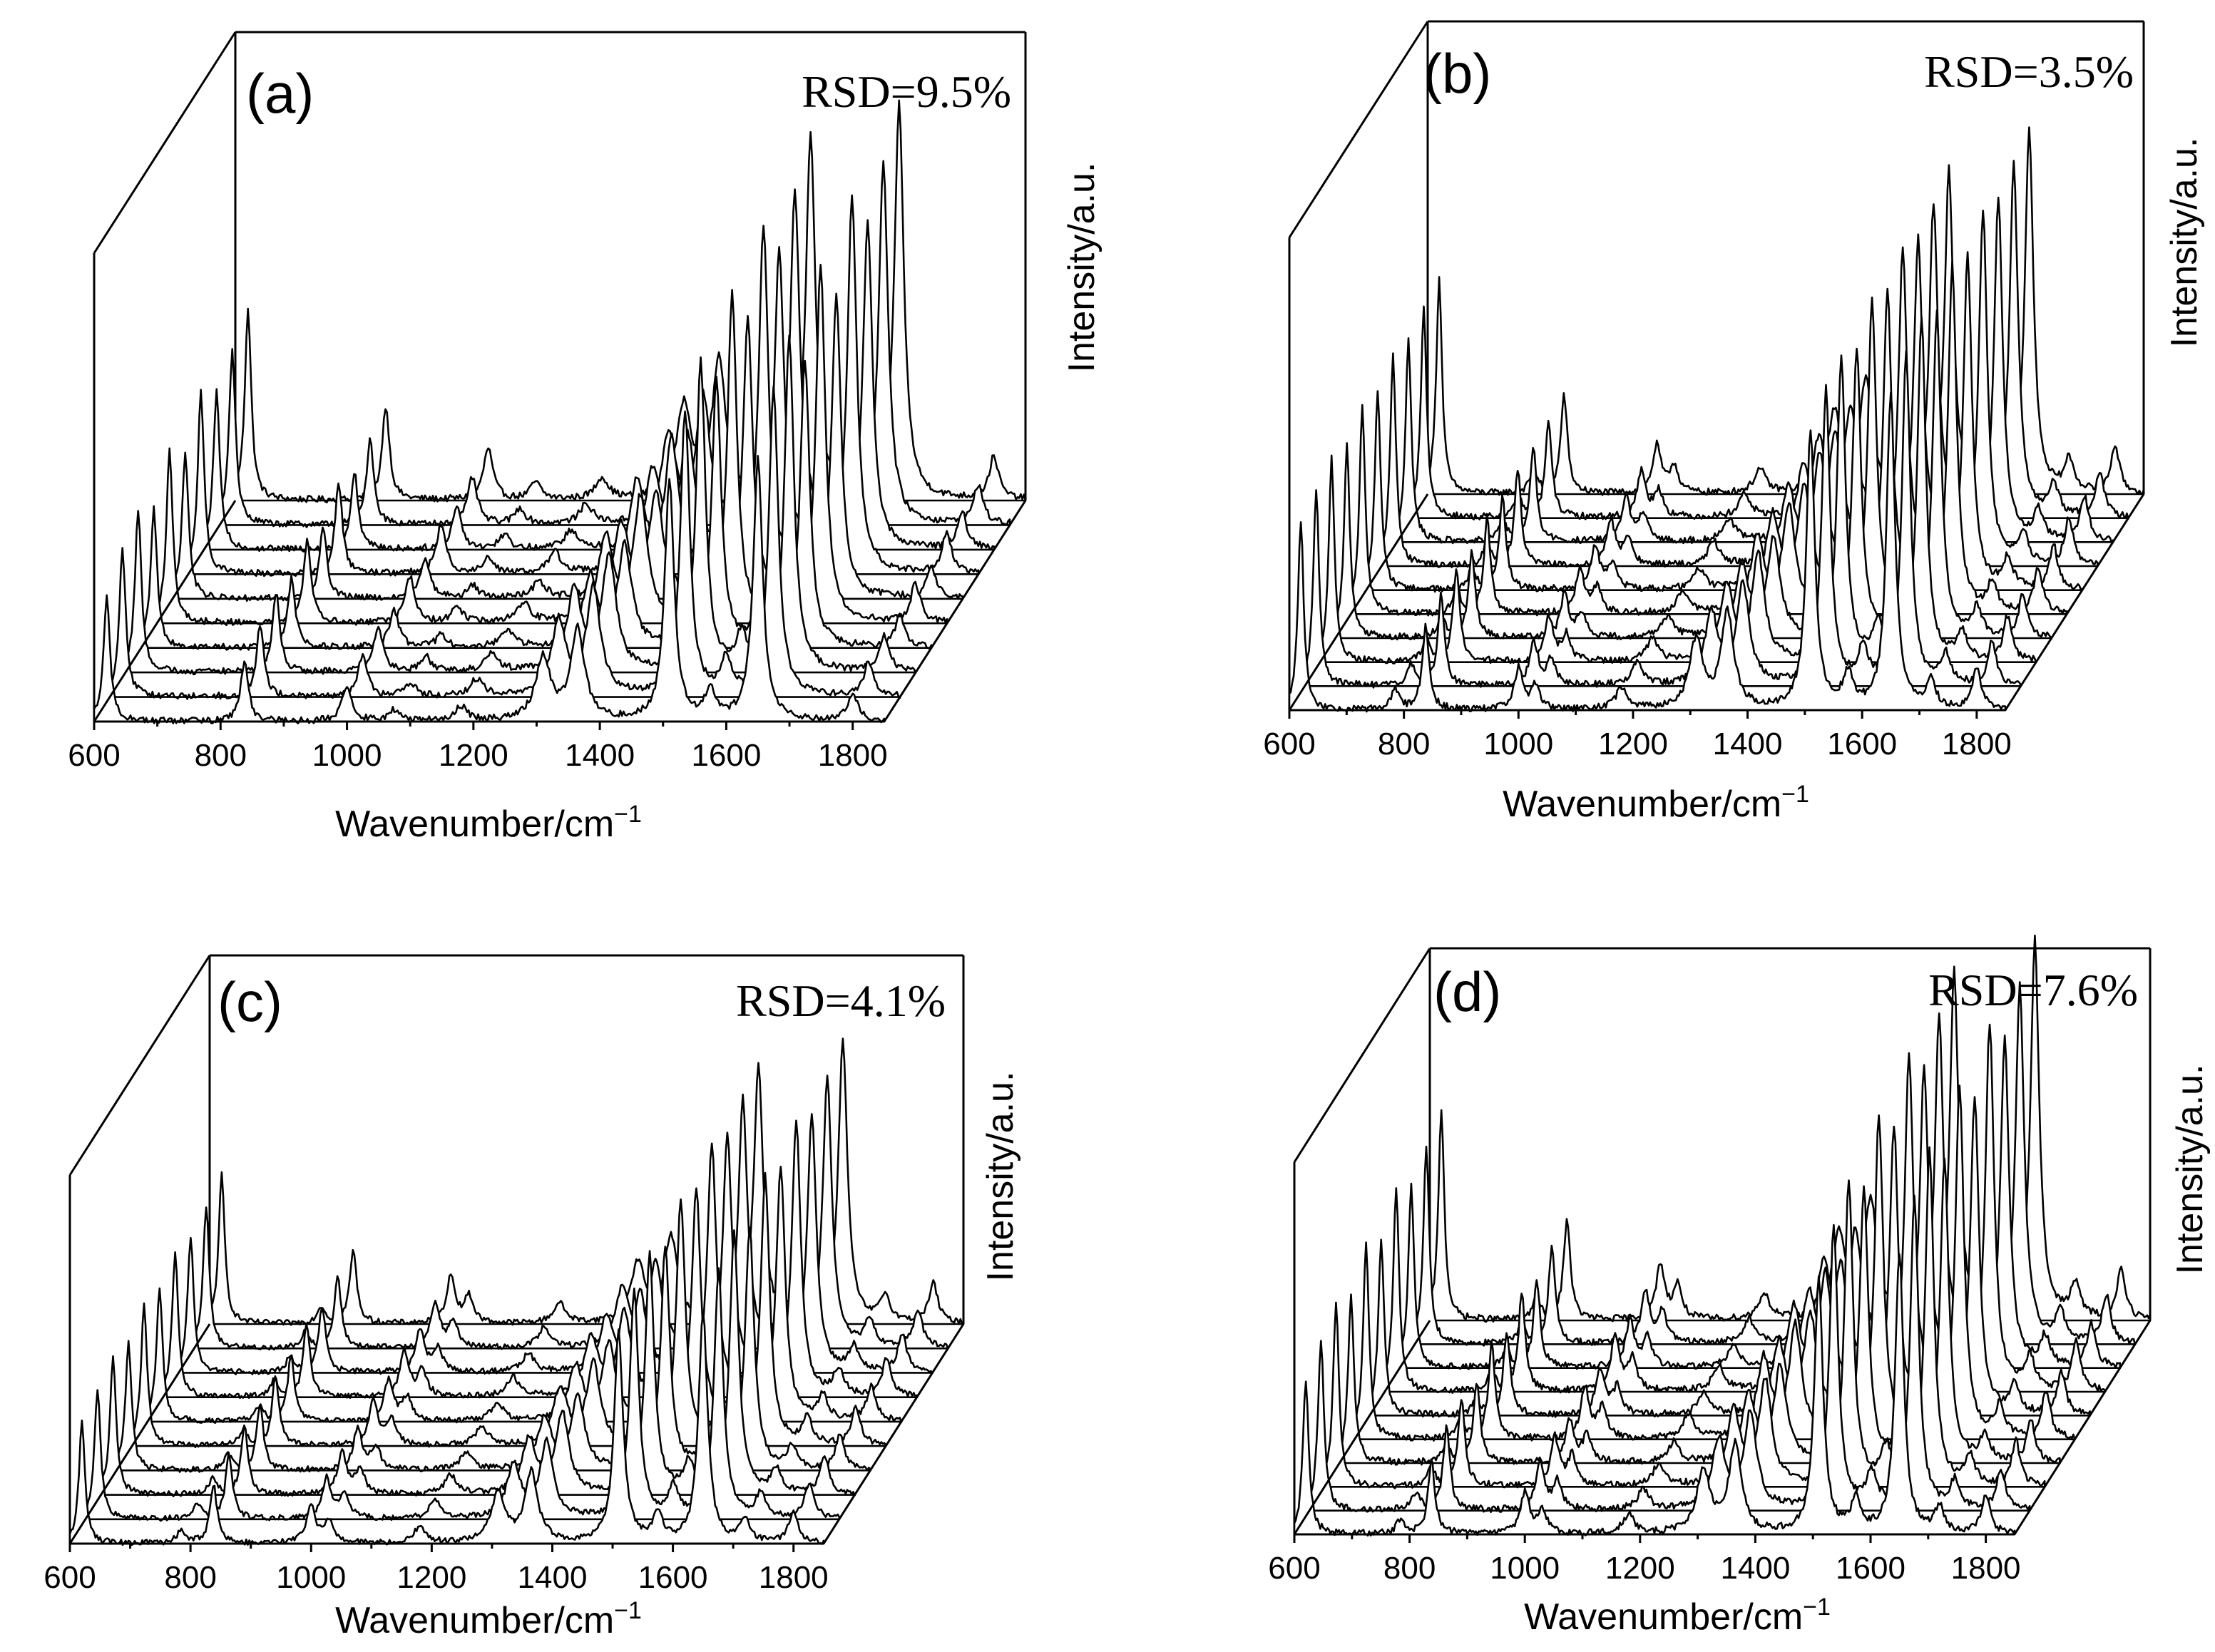  Describe the element at coordinates (2033, 990) in the screenshot. I see `rsd-label: RSD=7.6%` at that location.